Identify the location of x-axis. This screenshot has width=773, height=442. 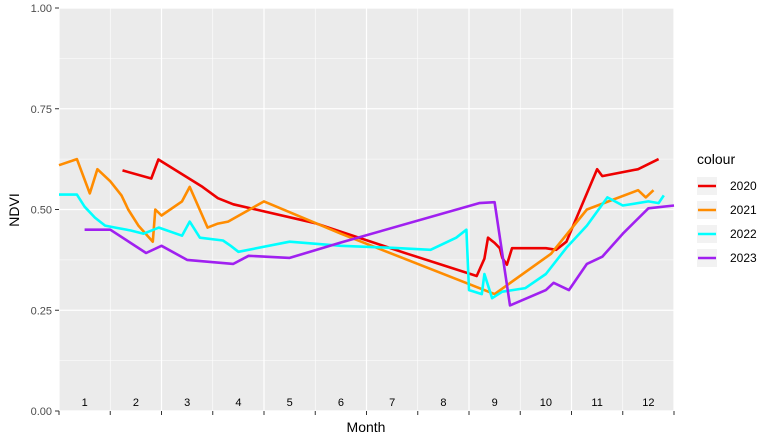
(366, 413).